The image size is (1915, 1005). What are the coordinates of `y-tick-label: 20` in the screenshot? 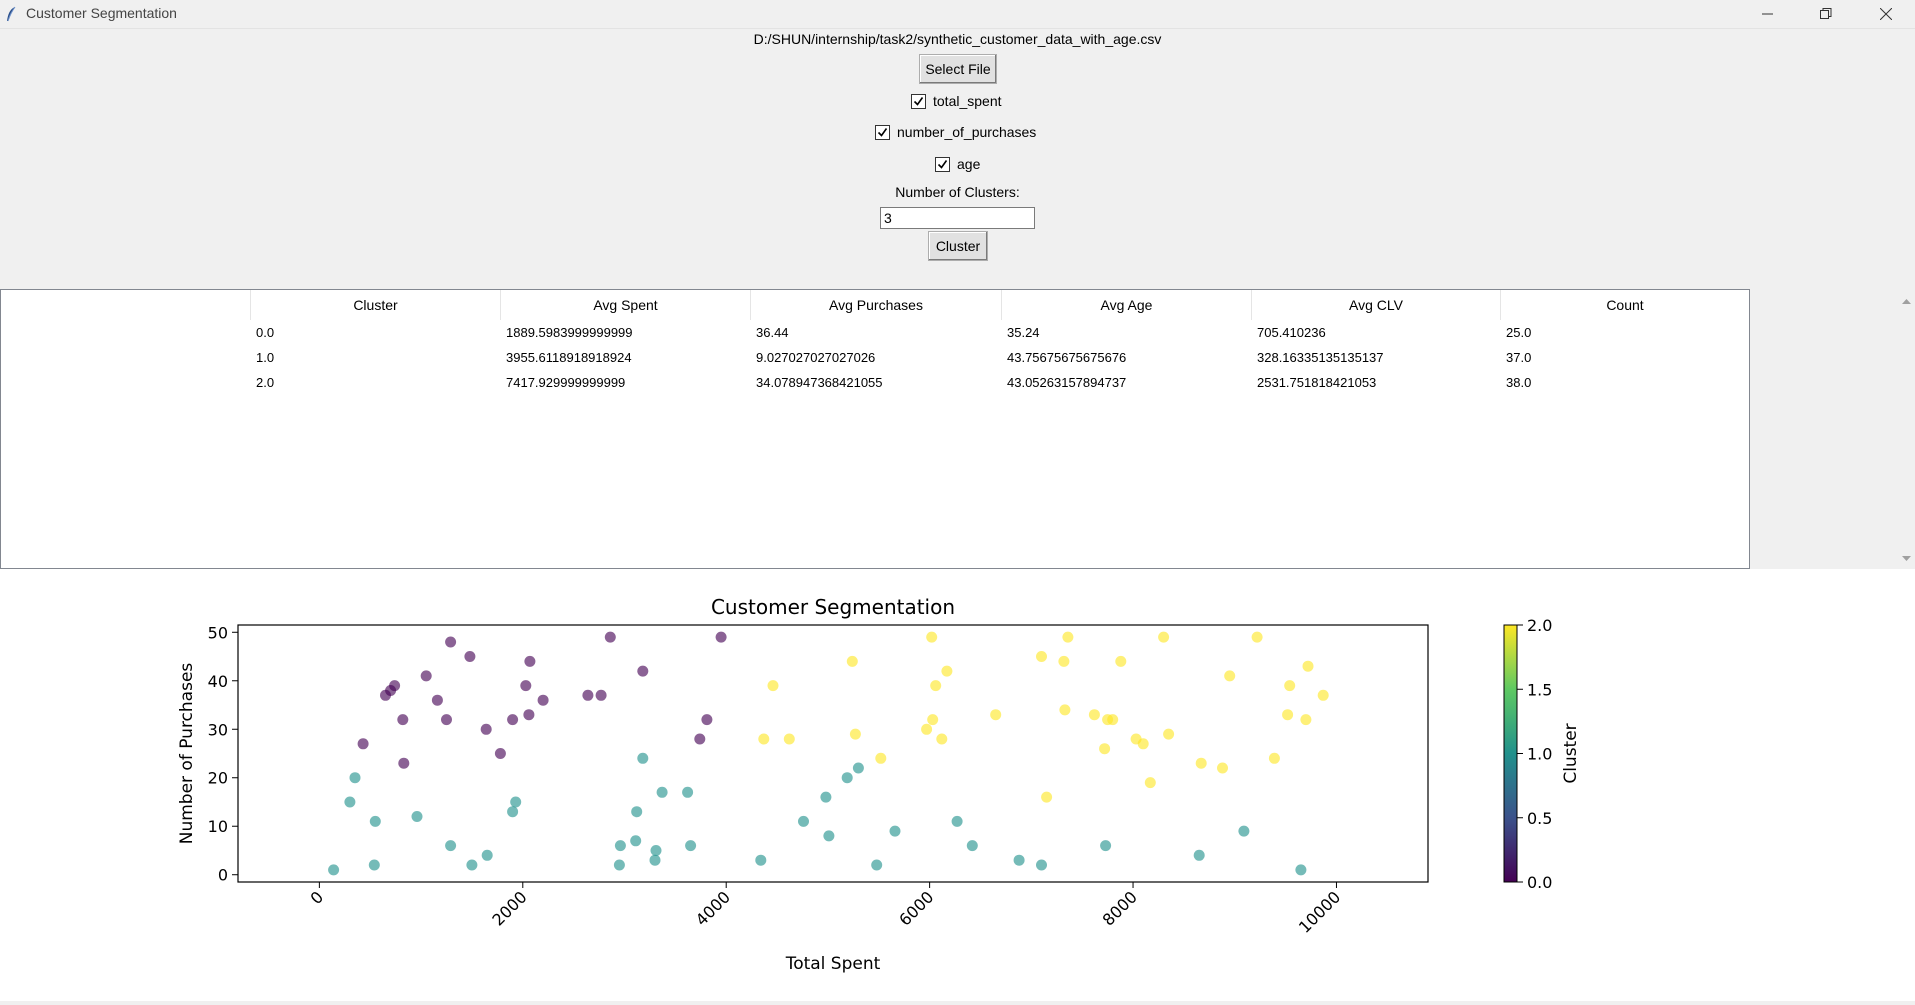 It's located at (218, 778).